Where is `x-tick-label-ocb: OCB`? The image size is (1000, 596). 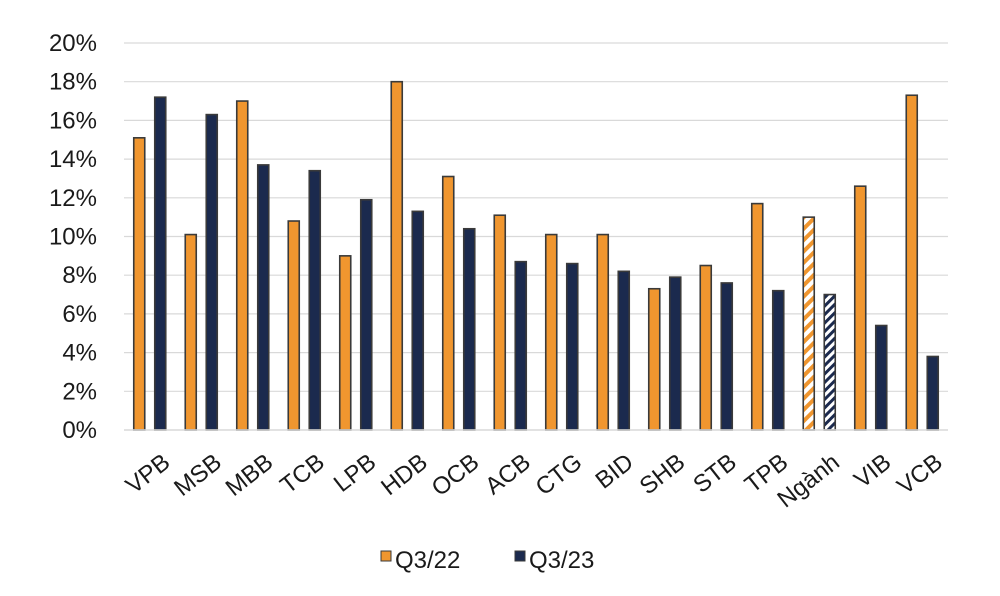 x-tick-label-ocb: OCB is located at coordinates (456, 475).